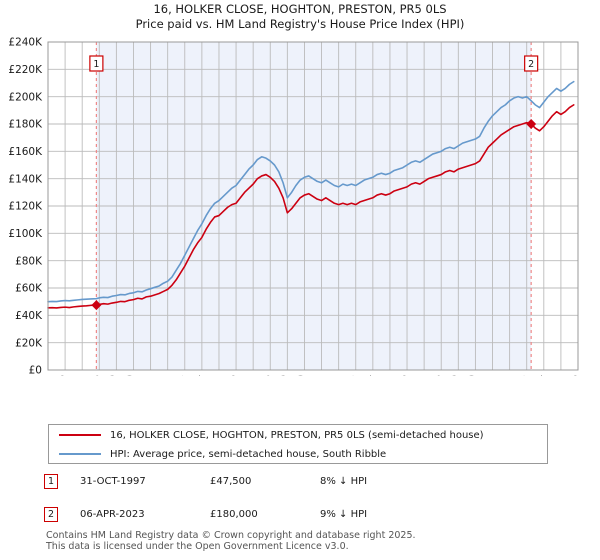 The height and width of the screenshot is (560, 600). Describe the element at coordinates (404, 375) in the screenshot. I see `svg-text: 2016` at that location.